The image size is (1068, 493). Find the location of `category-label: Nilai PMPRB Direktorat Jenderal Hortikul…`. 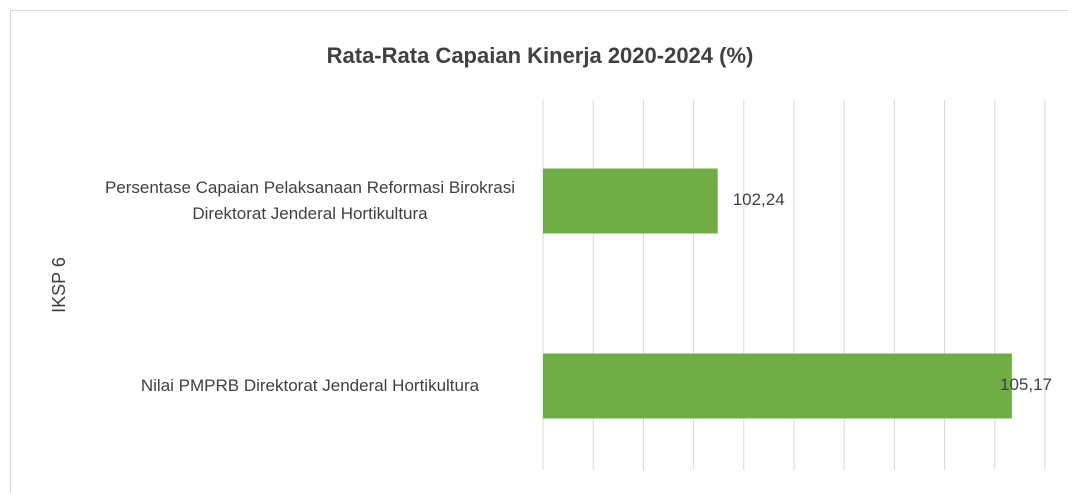

category-label: Nilai PMPRB Direktorat Jenderal Hortikul… is located at coordinates (310, 385).